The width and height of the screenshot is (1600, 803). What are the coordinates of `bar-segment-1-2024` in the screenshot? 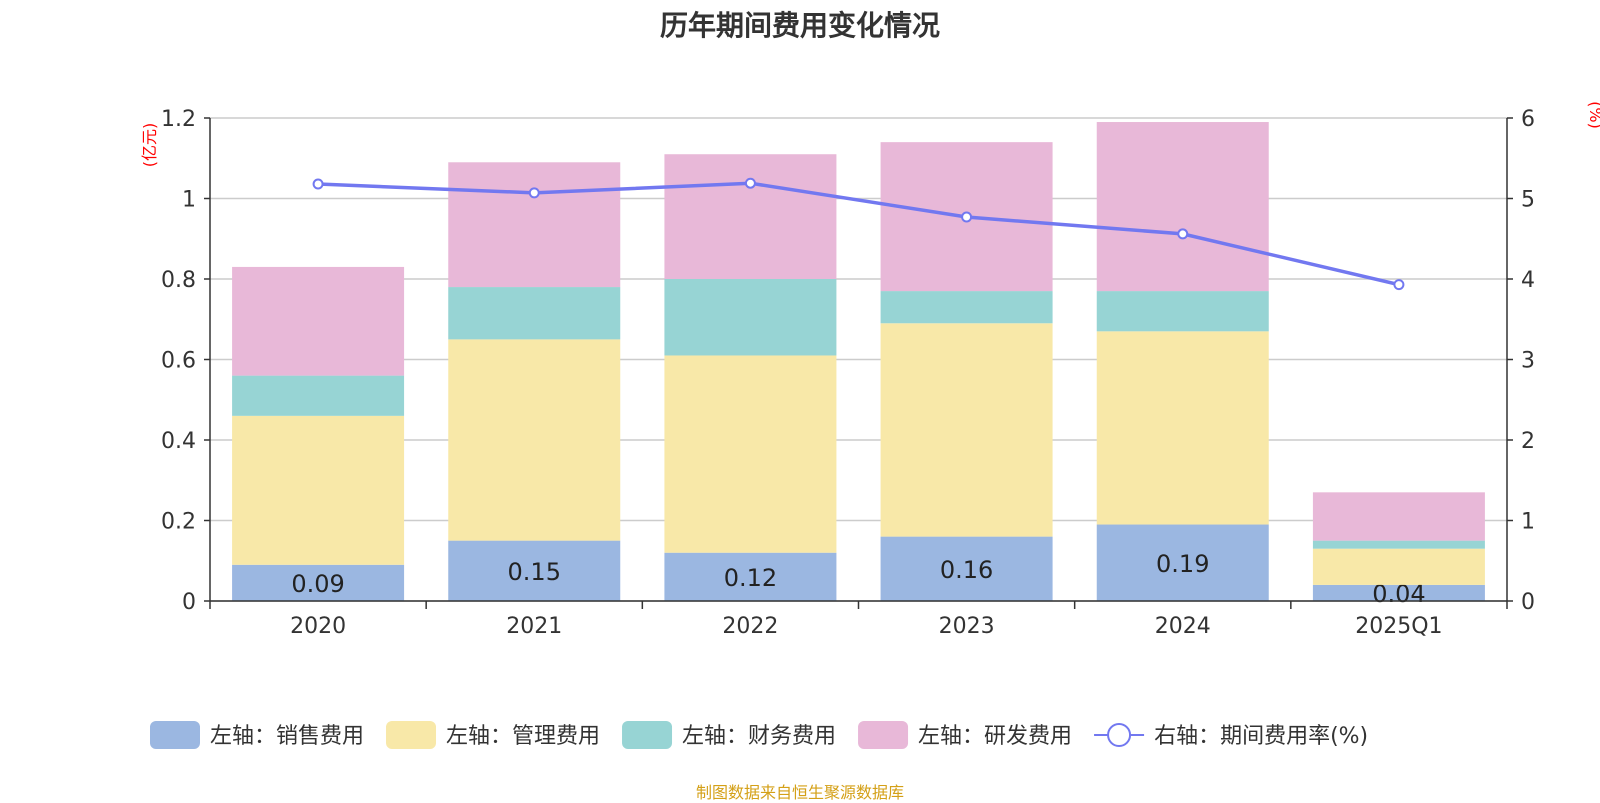 It's located at (1182, 562).